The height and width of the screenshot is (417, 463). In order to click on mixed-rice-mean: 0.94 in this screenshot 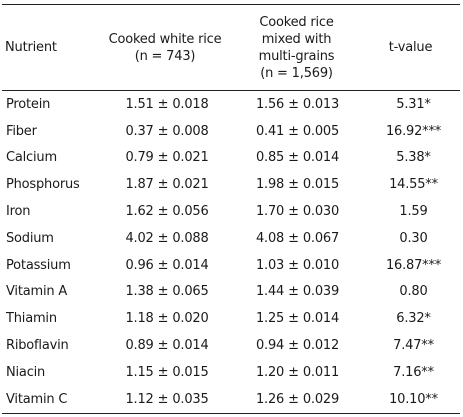, I will do `click(270, 346)`.